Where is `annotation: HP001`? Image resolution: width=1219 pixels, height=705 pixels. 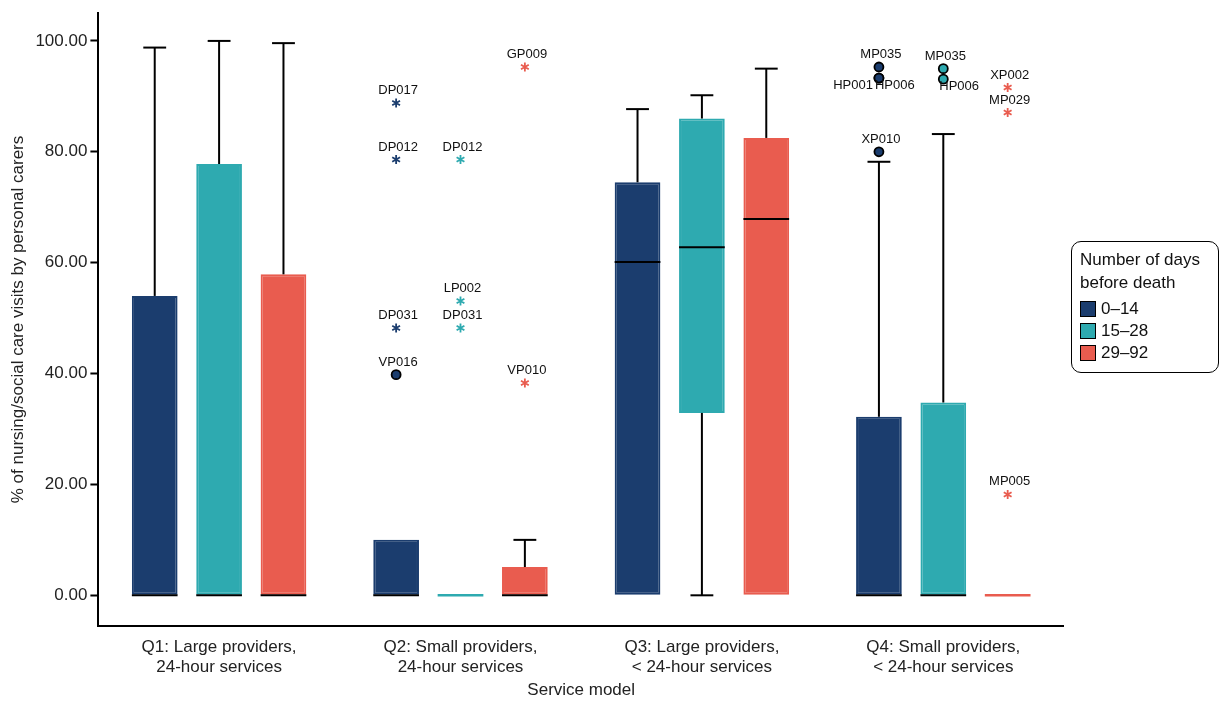 annotation: HP001 is located at coordinates (853, 85).